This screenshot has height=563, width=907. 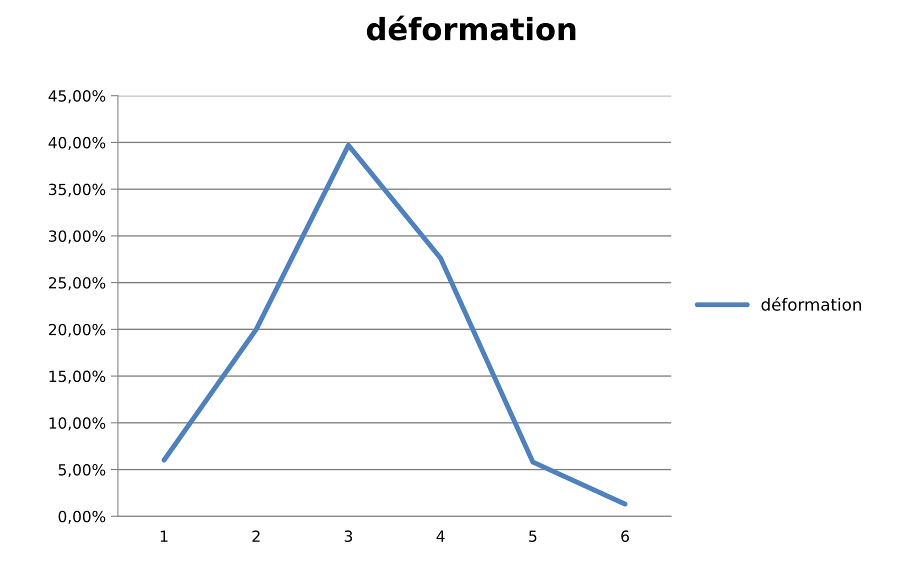 What do you see at coordinates (82, 517) in the screenshot?
I see `y-tick-label: 0,00%` at bounding box center [82, 517].